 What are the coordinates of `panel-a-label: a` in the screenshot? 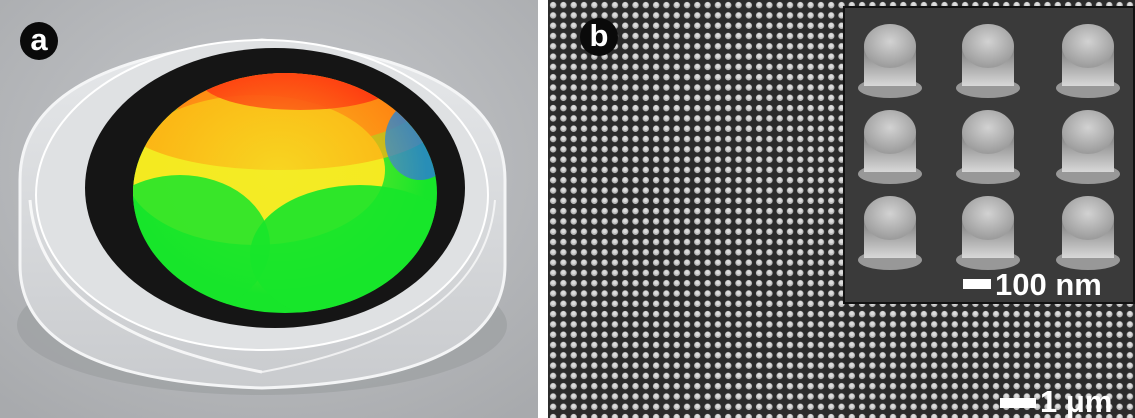 It's located at (39, 41).